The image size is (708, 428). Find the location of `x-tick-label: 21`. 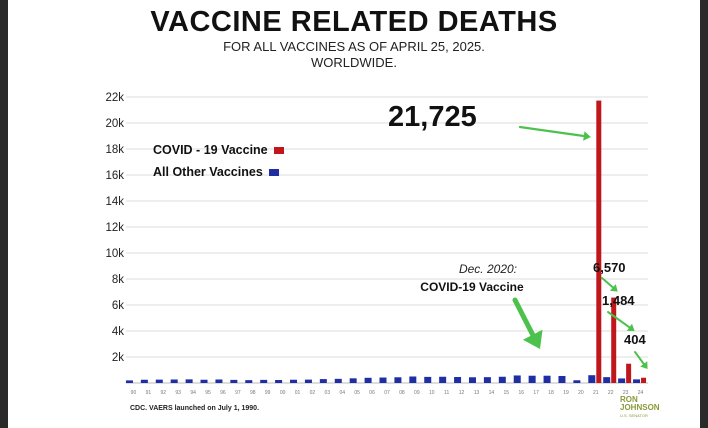

x-tick-label: 21 is located at coordinates (596, 393).